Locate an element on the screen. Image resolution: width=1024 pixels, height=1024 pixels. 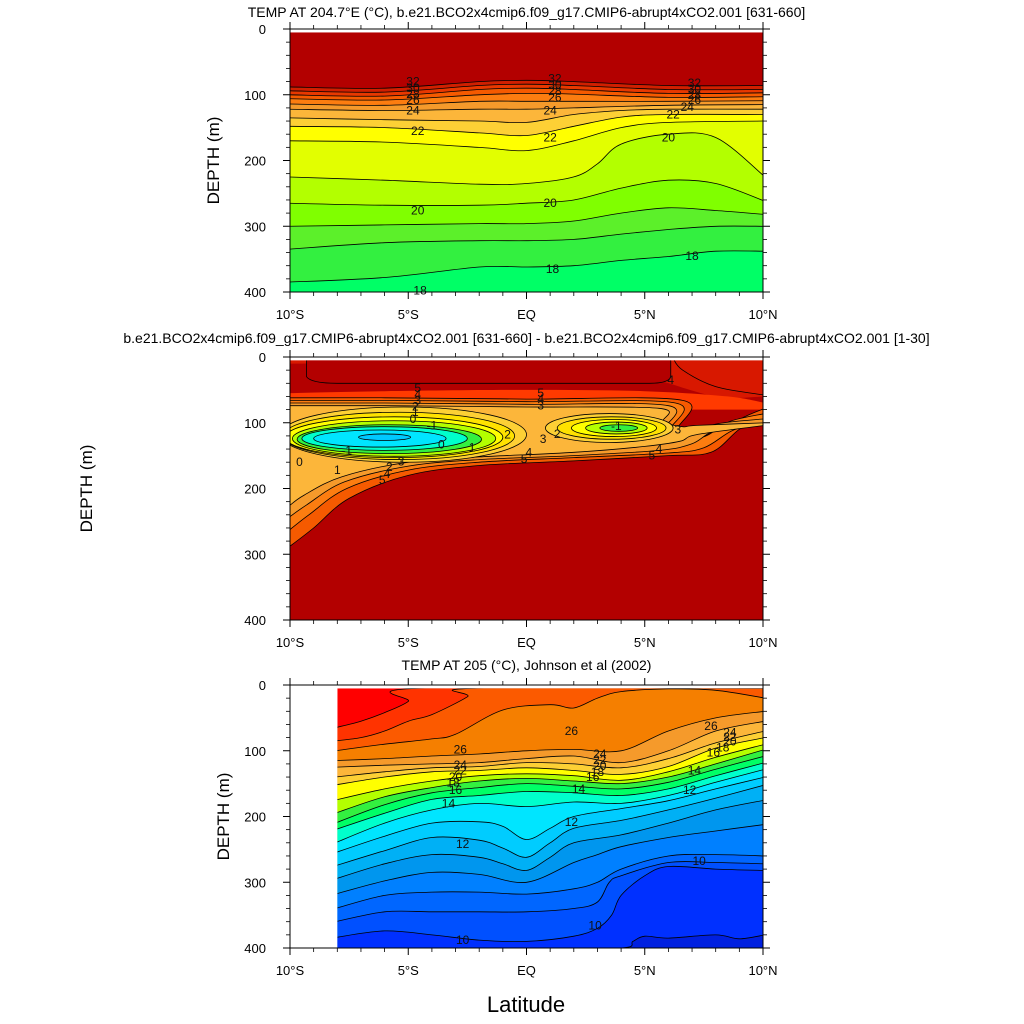
contour-label: -1 is located at coordinates (616, 426).